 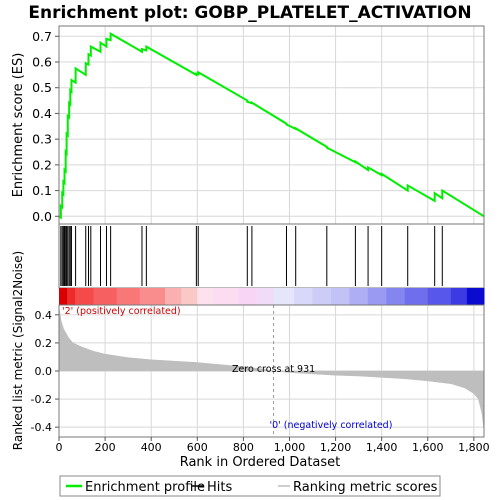 What do you see at coordinates (336, 447) in the screenshot?
I see `x-tick-label: 1,200` at bounding box center [336, 447].